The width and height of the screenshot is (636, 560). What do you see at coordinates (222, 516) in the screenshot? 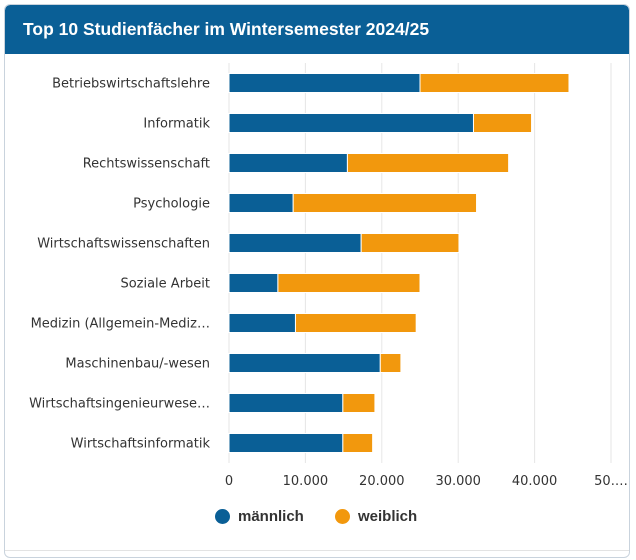
I see `legend-dot-maennlich` at bounding box center [222, 516].